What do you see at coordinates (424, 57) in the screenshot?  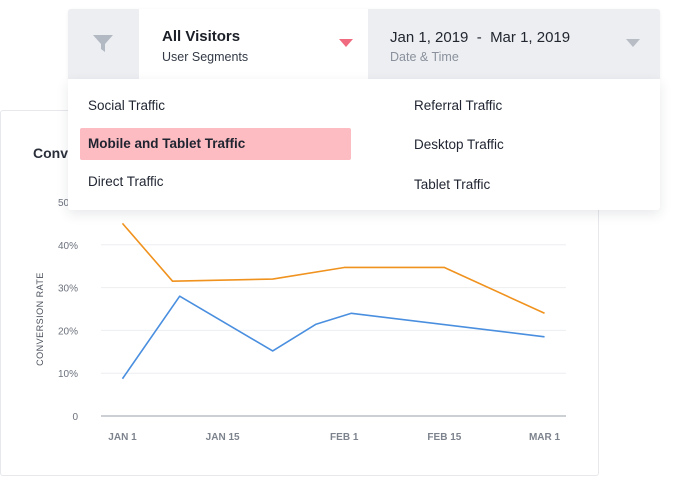 I see `date-range-label: Date & Time` at bounding box center [424, 57].